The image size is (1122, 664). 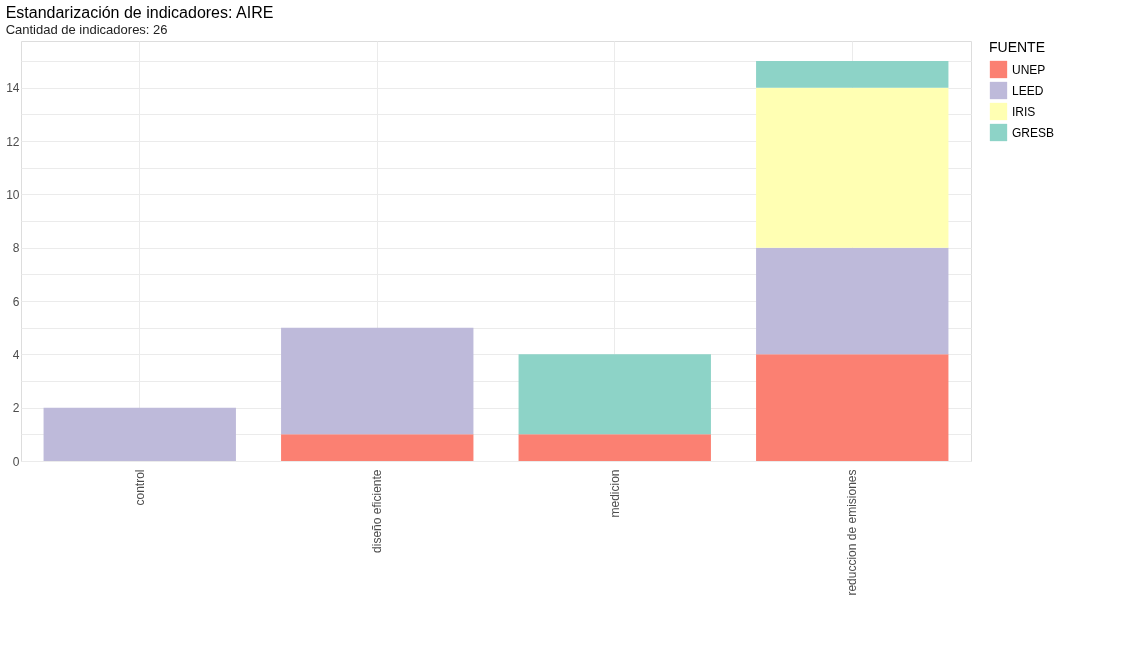 What do you see at coordinates (377, 511) in the screenshot?
I see `x-tick-label: diseño eficiente` at bounding box center [377, 511].